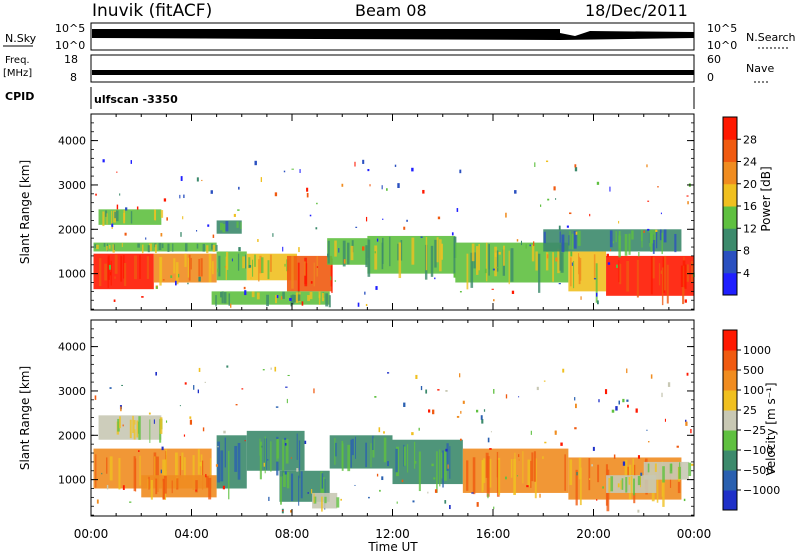 This screenshot has height=554, width=800. What do you see at coordinates (493, 534) in the screenshot?
I see `x-tick-label: 16:00` at bounding box center [493, 534].